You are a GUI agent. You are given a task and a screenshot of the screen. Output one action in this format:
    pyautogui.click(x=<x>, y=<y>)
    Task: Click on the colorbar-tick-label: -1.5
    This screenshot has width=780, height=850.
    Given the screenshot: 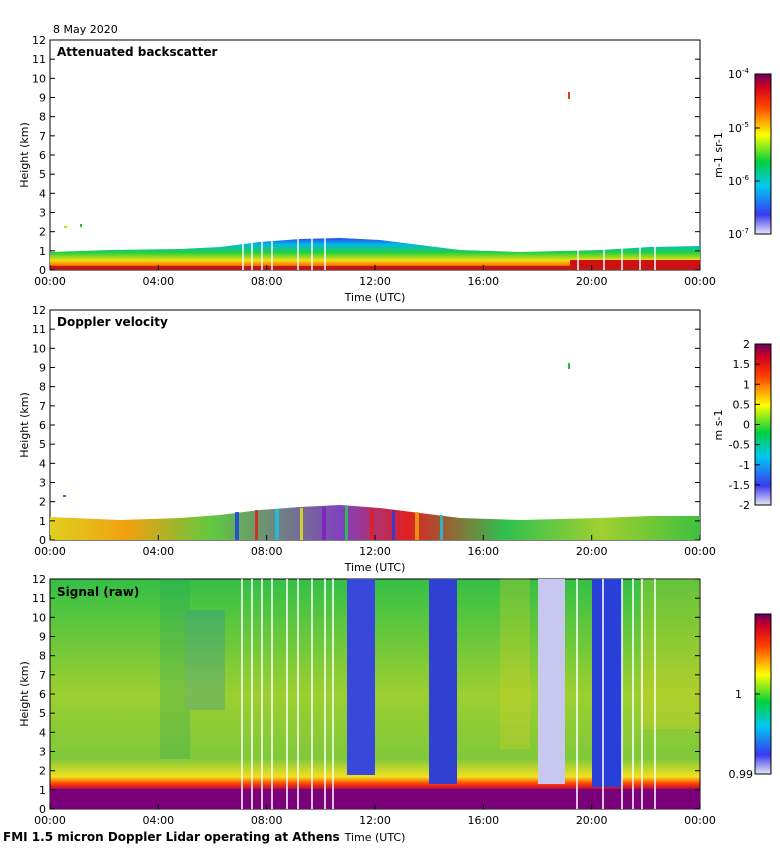 What is the action you would take?
    pyautogui.click(x=739, y=485)
    